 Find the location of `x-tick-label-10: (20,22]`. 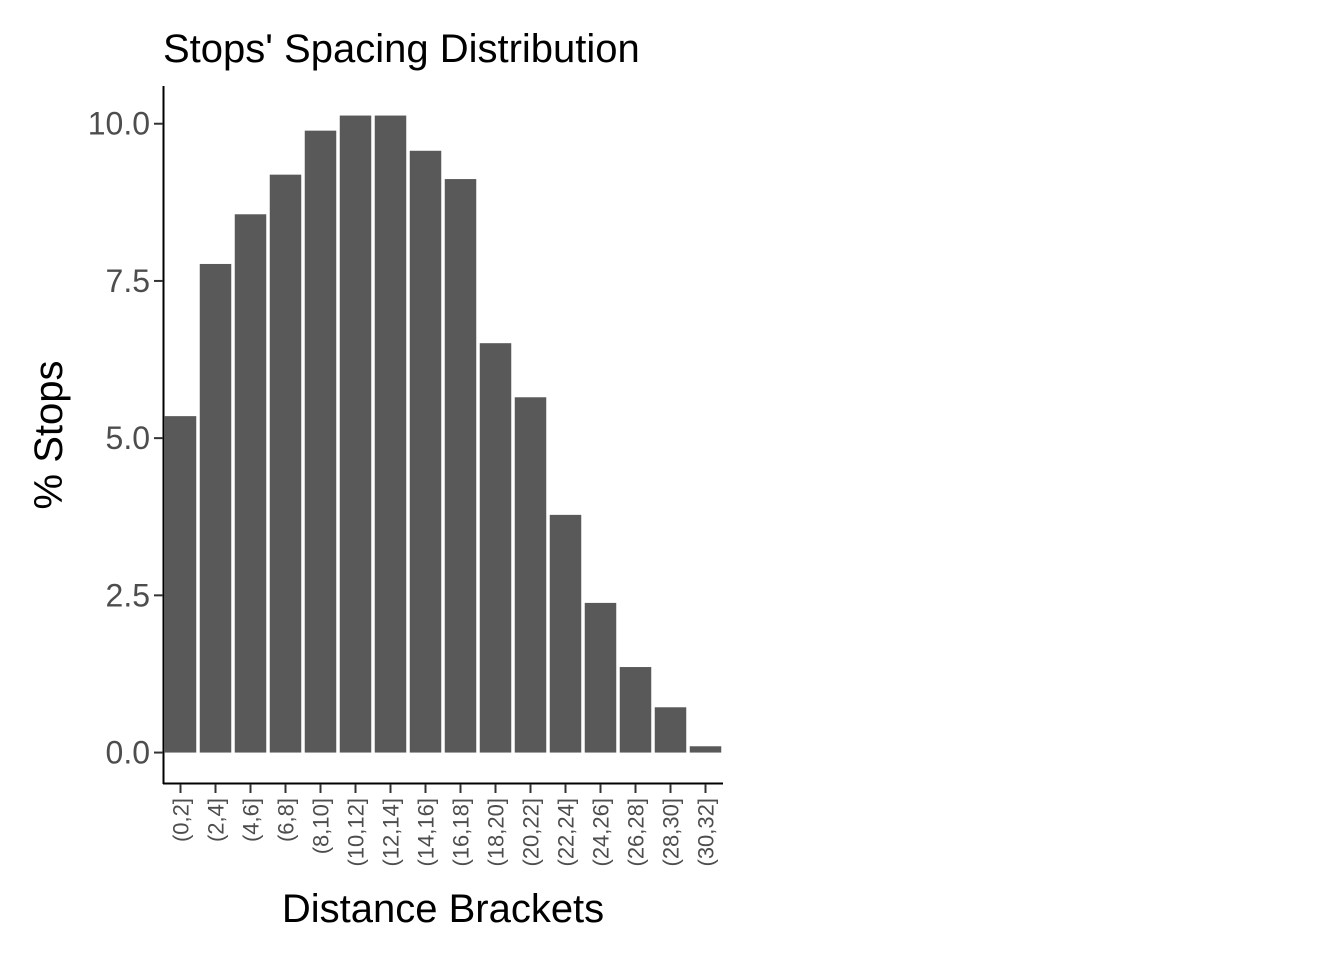

x-tick-label-10: (20,22] is located at coordinates (531, 832).